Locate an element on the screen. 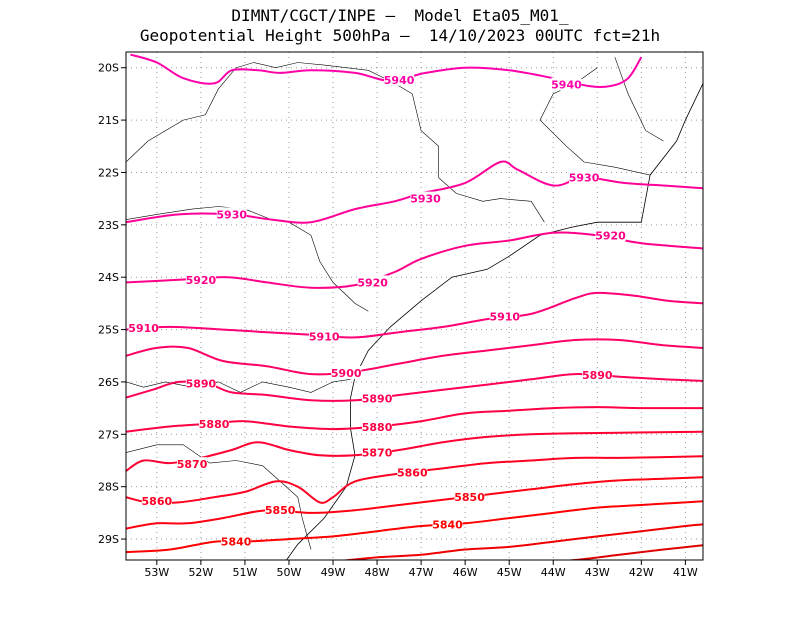  lat-tick-label: 22S is located at coordinates (108, 172).